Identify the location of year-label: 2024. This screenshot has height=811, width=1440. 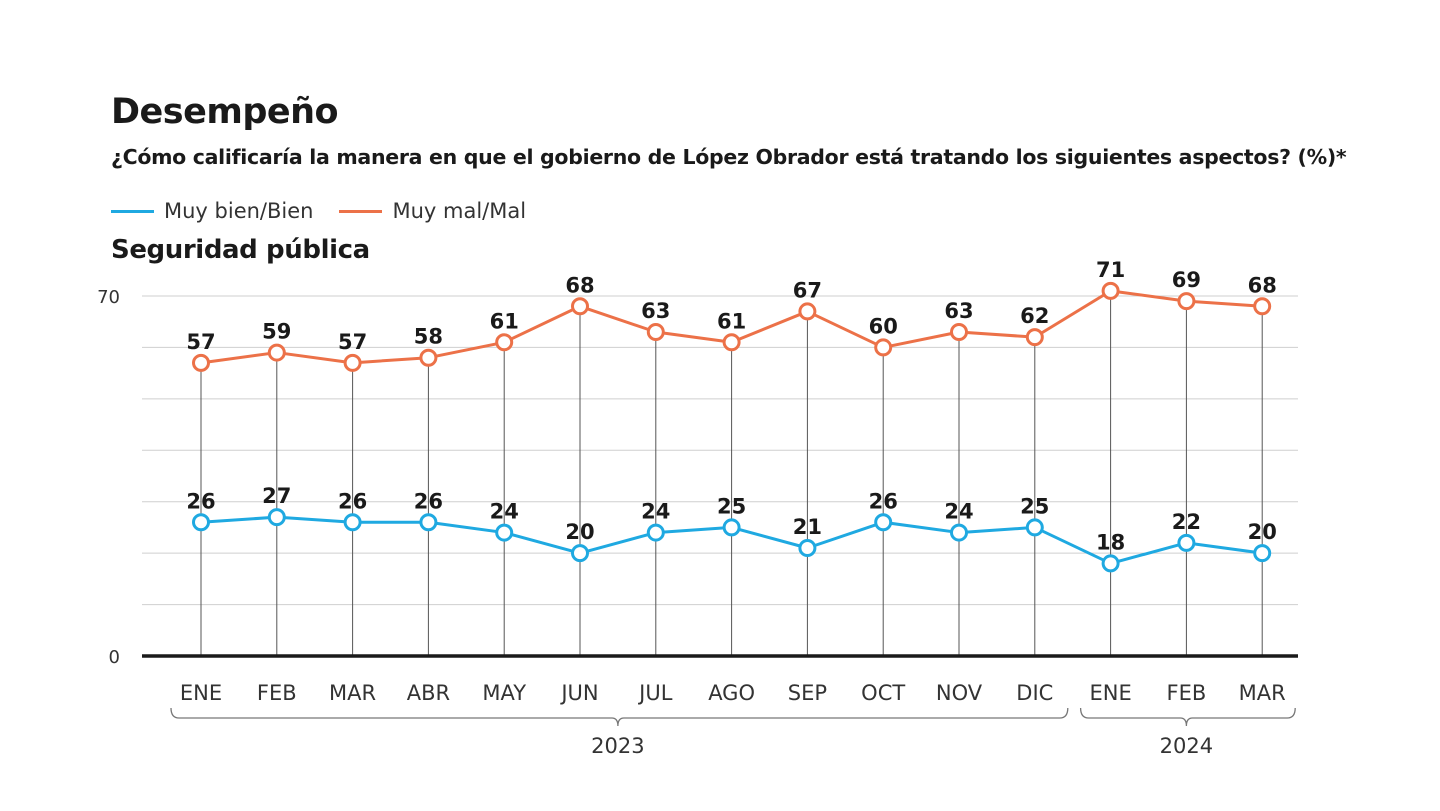
(1186, 746).